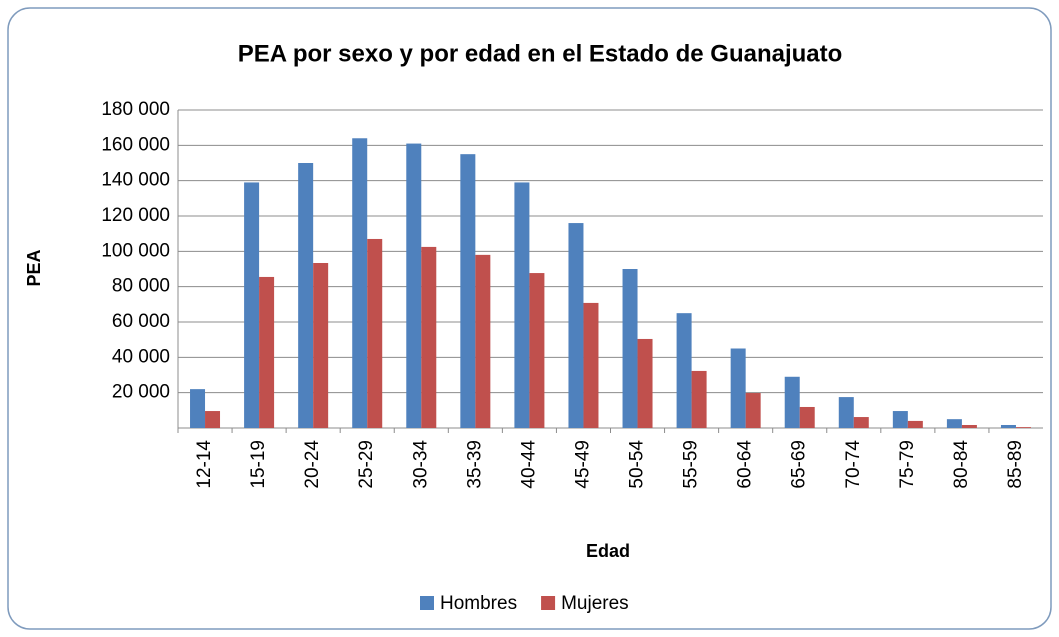  What do you see at coordinates (474, 464) in the screenshot?
I see `x-tick-label: 35-39` at bounding box center [474, 464].